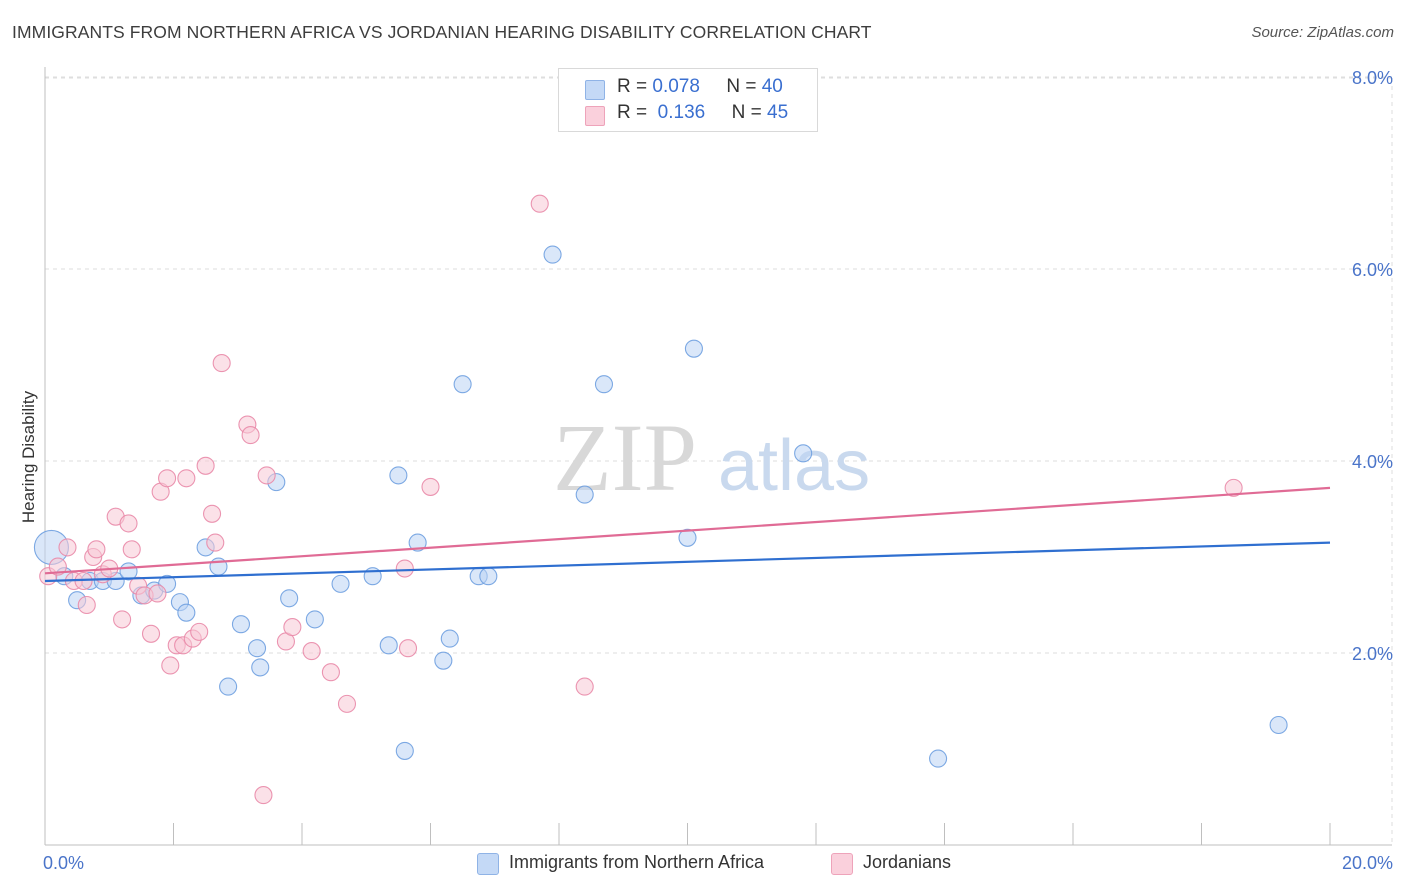  What do you see at coordinates (1372, 462) in the screenshot?
I see `y-tick-label: 4.0%` at bounding box center [1372, 462].